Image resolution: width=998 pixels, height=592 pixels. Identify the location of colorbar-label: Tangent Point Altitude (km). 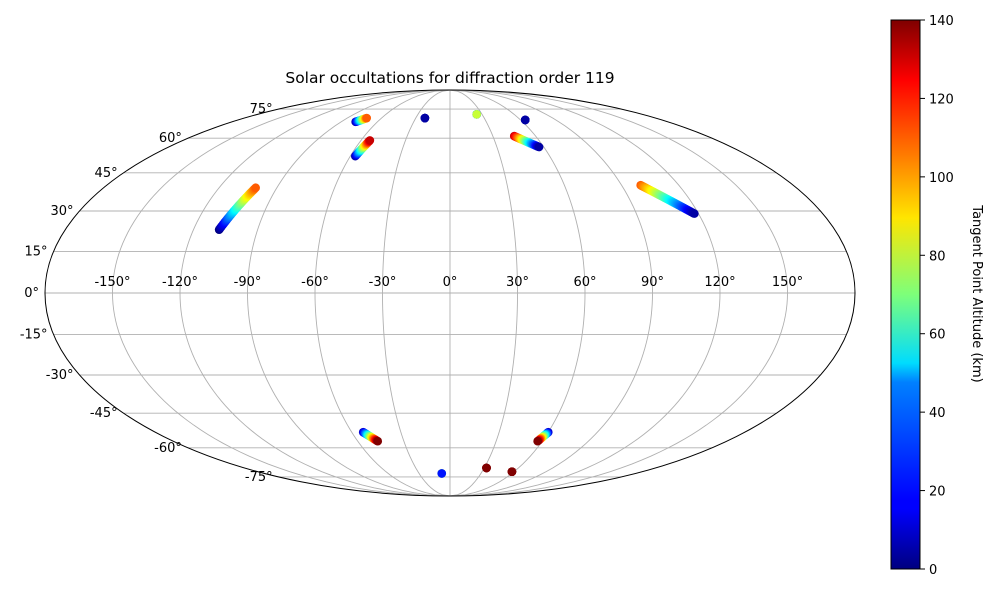
(976, 293).